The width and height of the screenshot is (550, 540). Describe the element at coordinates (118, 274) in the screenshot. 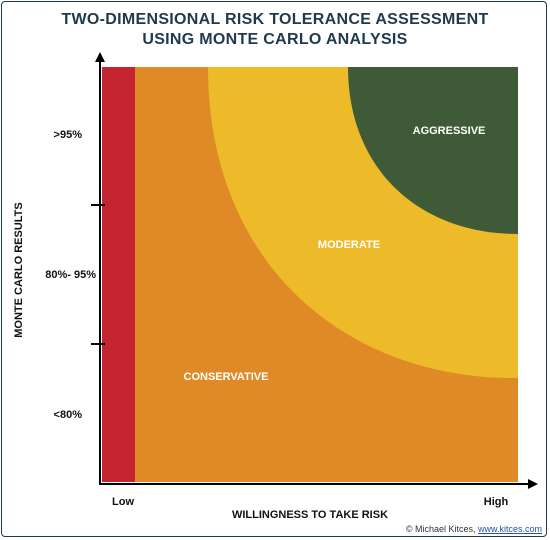

I see `low-willingness-strip` at that location.